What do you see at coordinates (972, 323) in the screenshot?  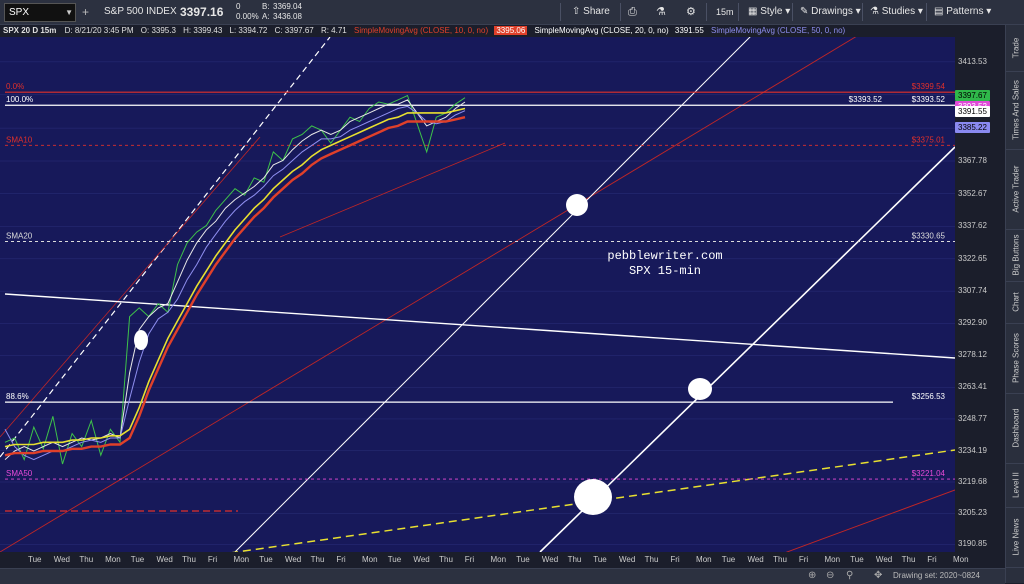 I see `y-tick-label: 3292.90` at bounding box center [972, 323].